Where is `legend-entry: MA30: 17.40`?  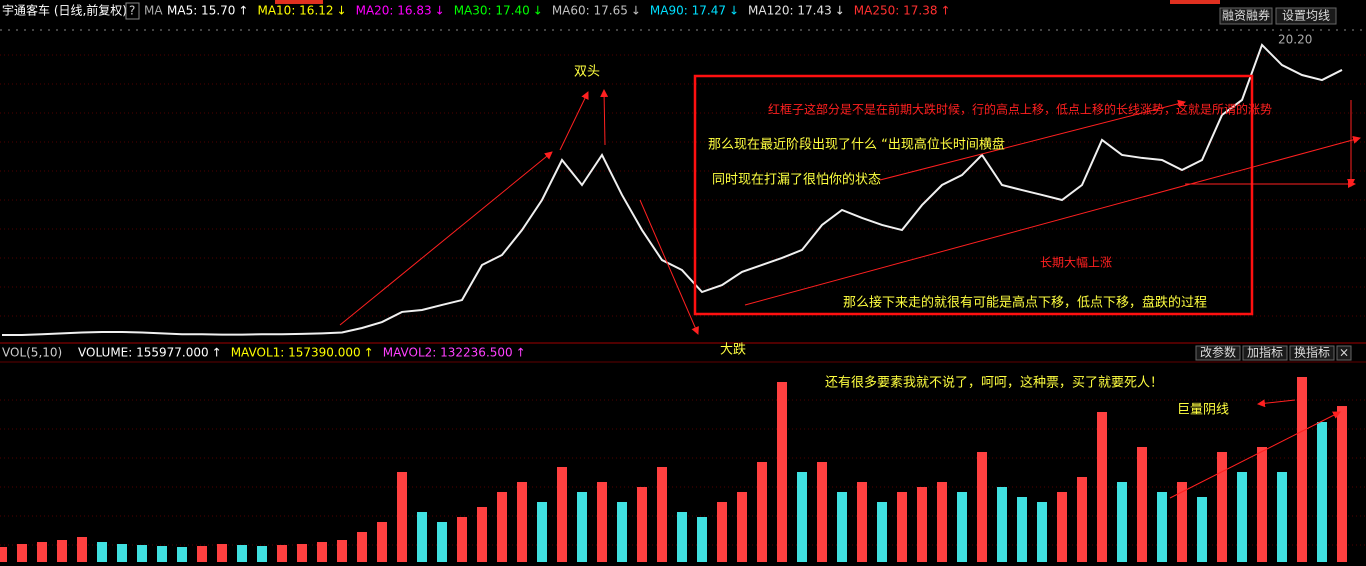 legend-entry: MA30: 17.40 is located at coordinates (492, 11).